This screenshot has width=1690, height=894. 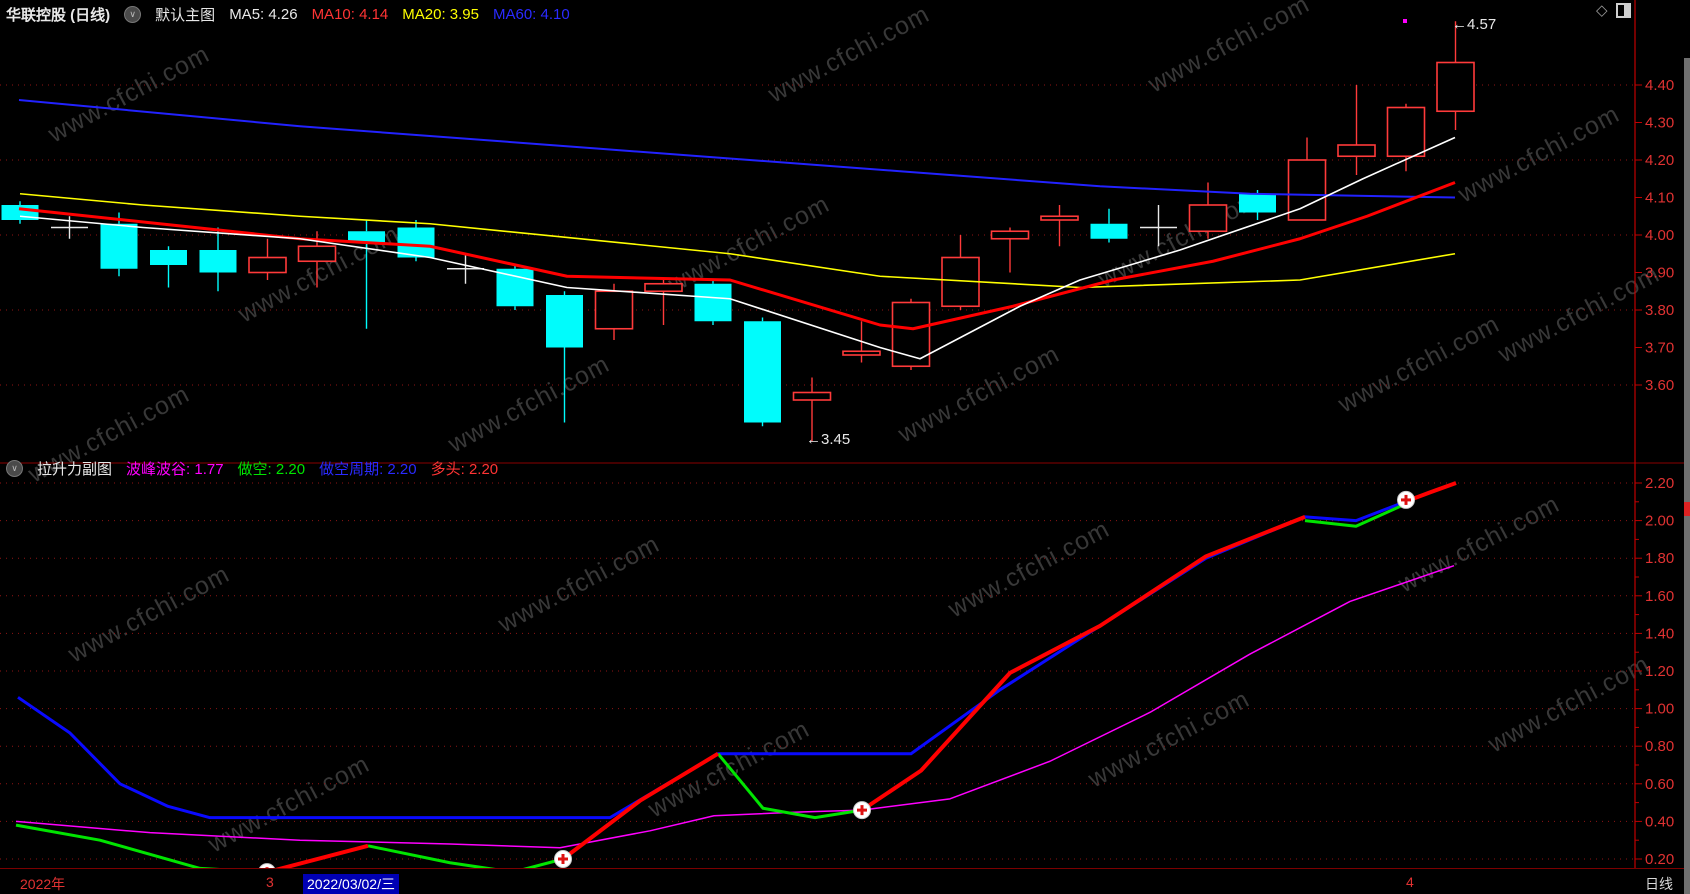 I want to click on time-axis-bar: 2022年 3 2022/03/02/三 4 日线, so click(x=845, y=881).